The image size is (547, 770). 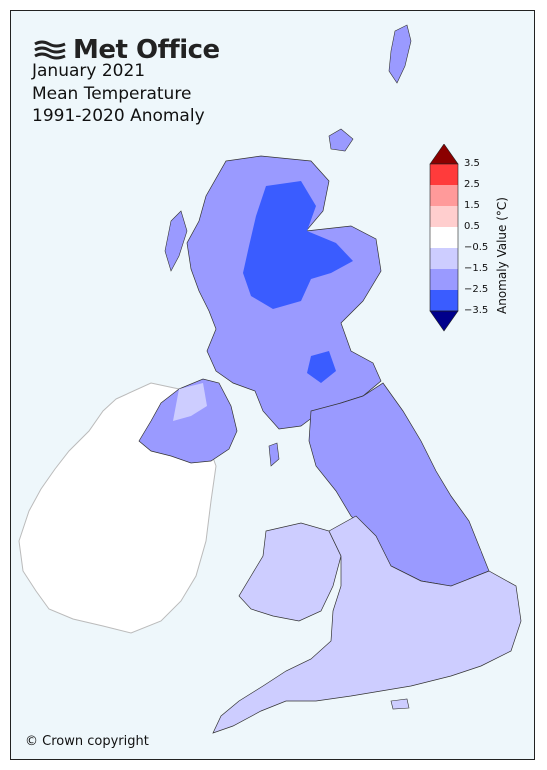 What do you see at coordinates (321, 367) in the screenshot?
I see `central-belt-cold-patch` at bounding box center [321, 367].